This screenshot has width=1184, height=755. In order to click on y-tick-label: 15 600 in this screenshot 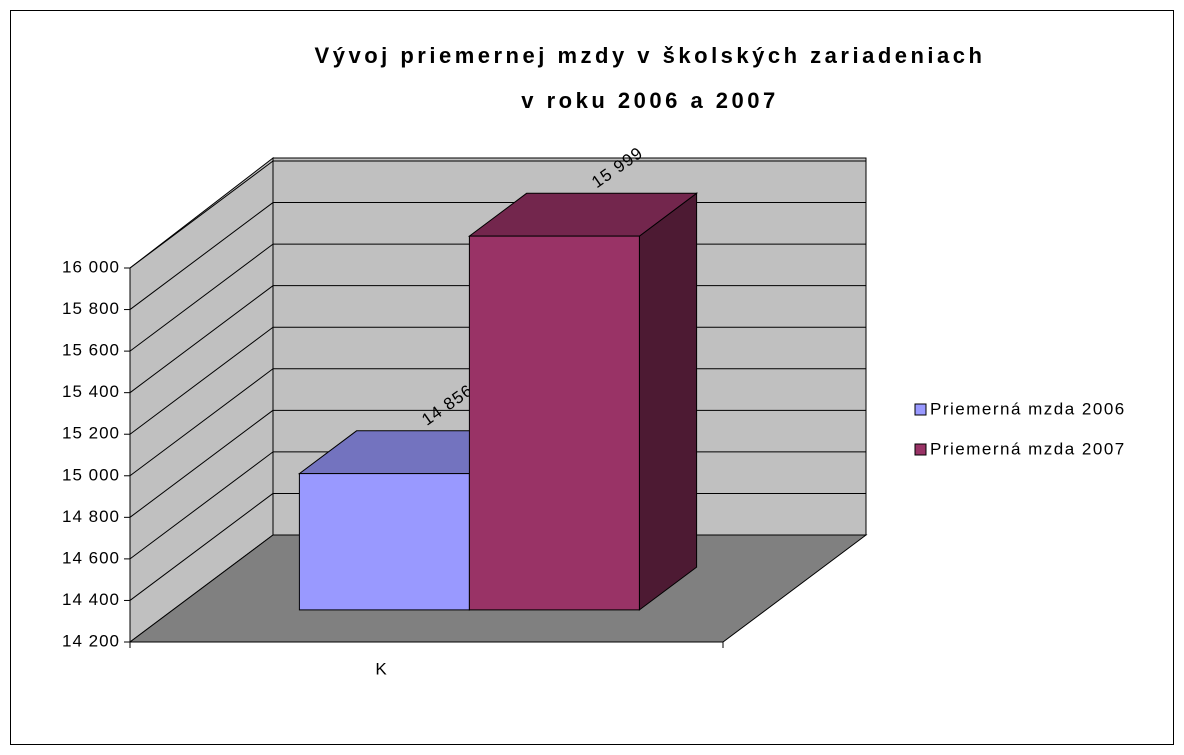, I will do `click(91, 350)`.